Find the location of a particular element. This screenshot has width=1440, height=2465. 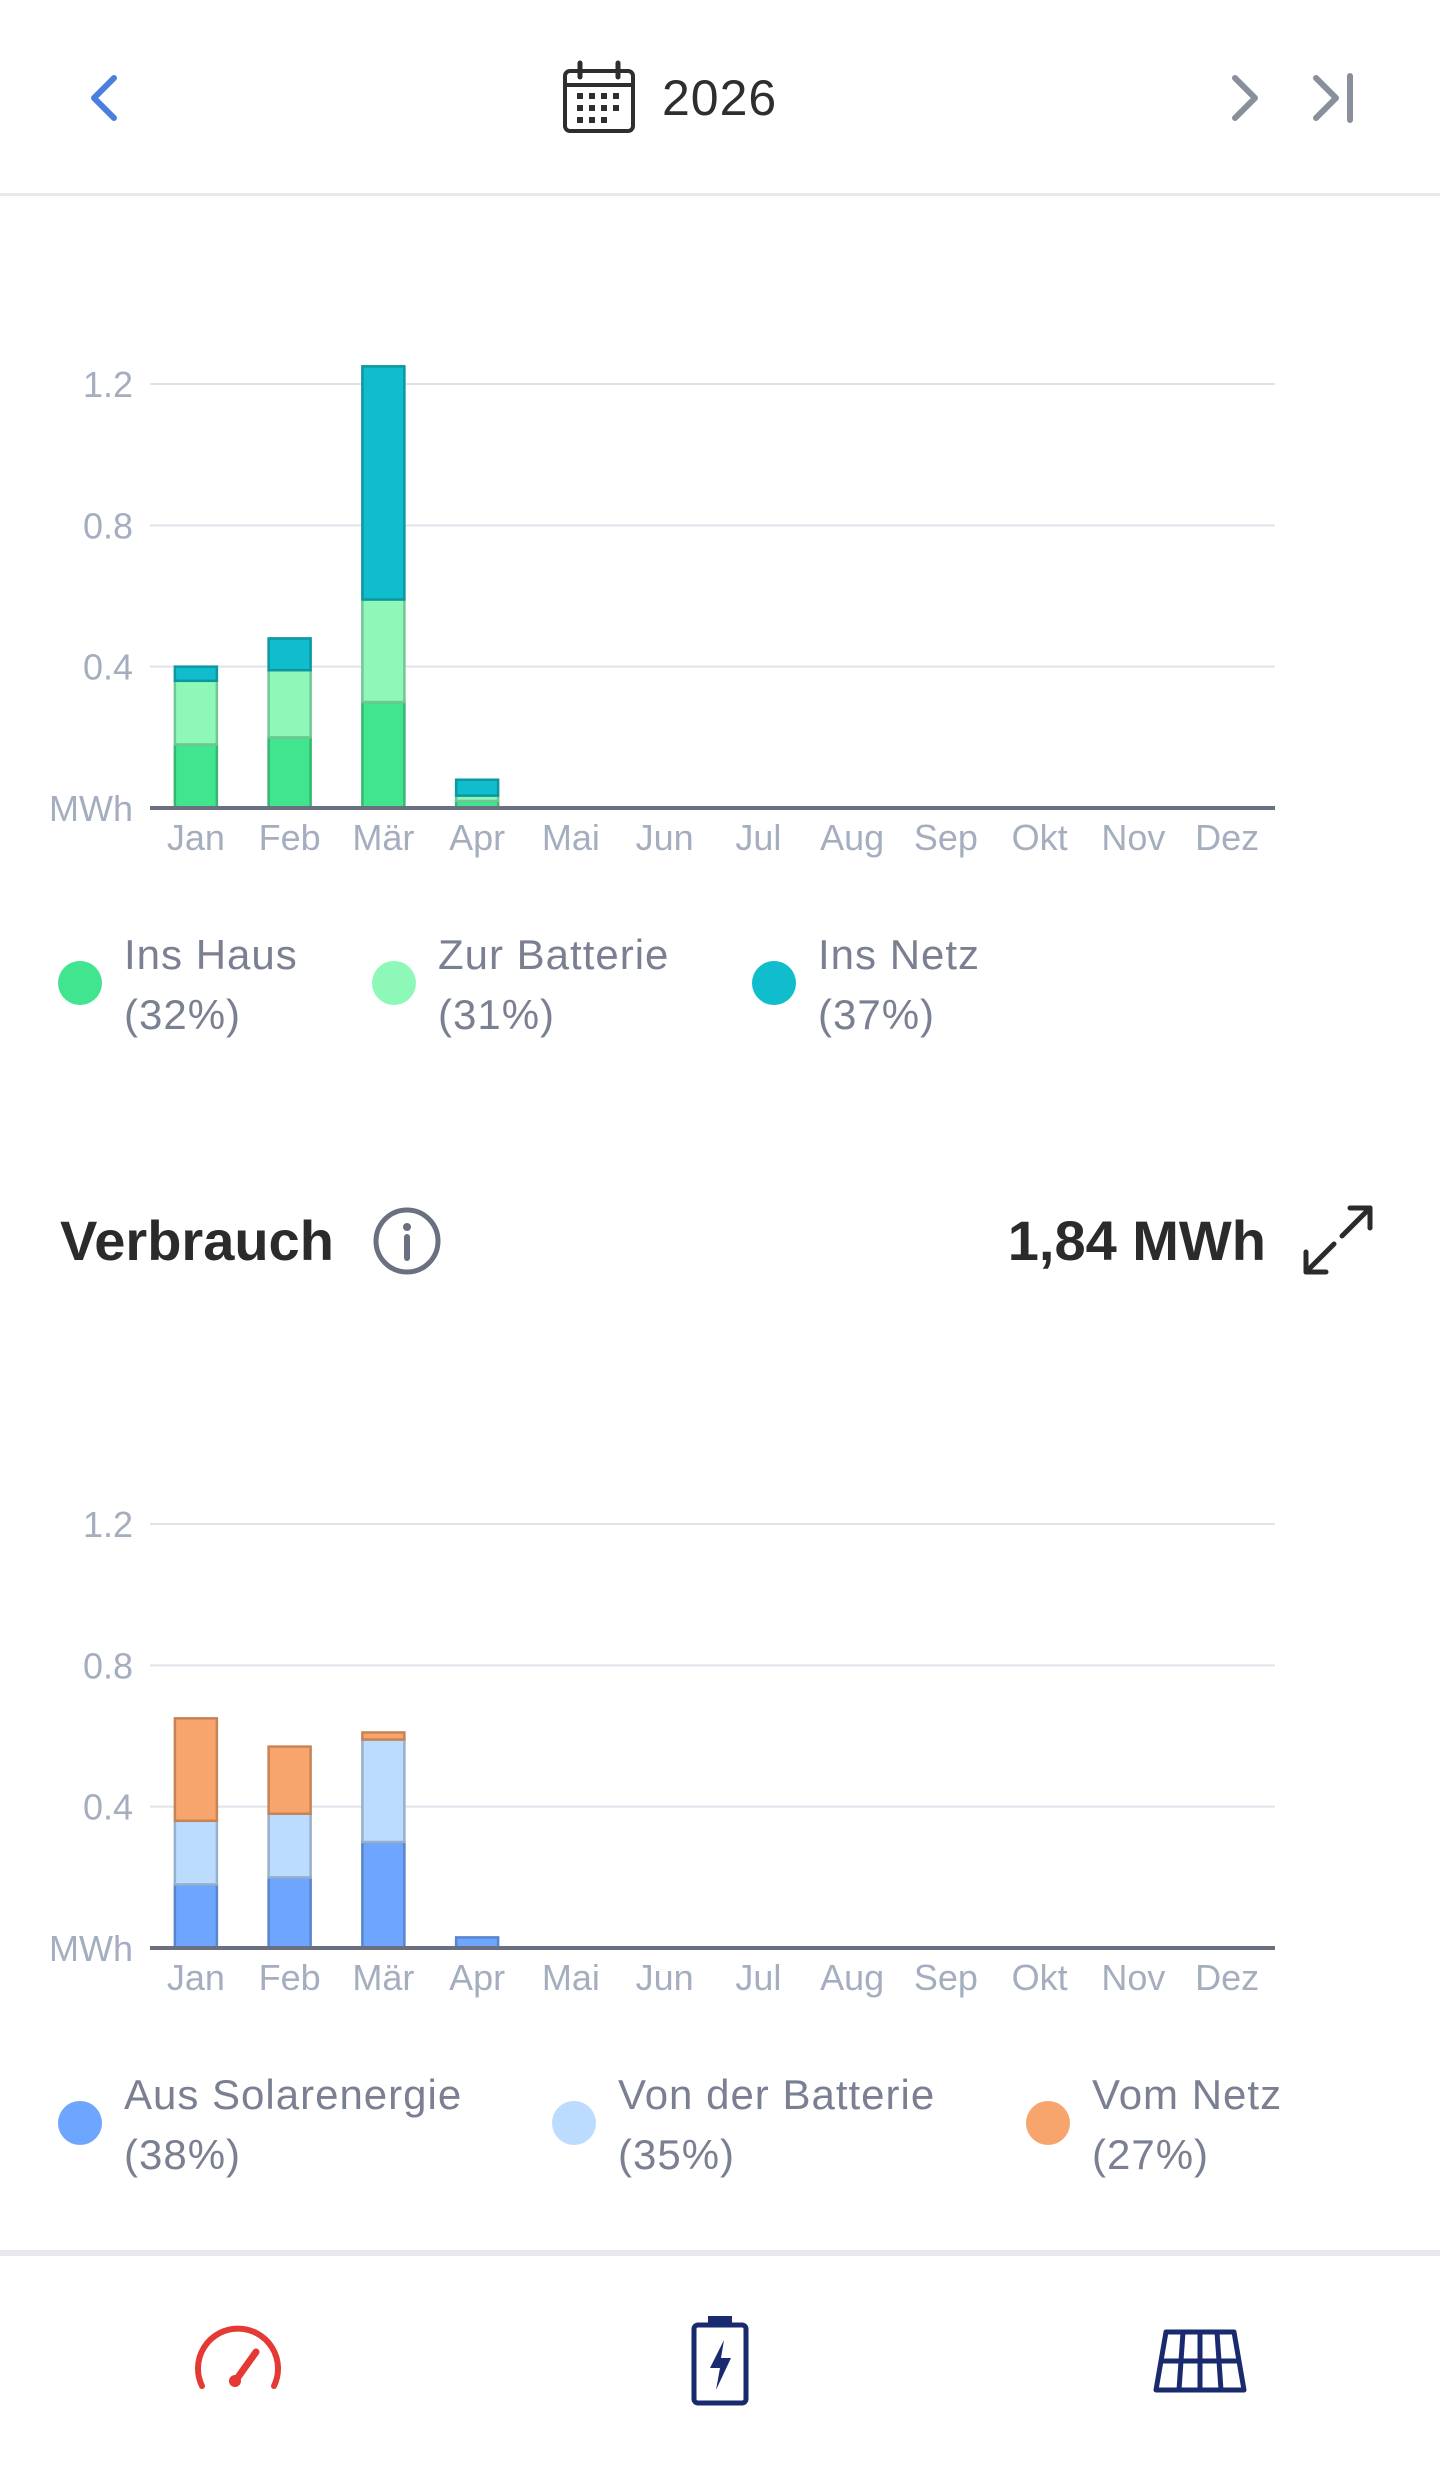

legend-percentage: (37%) is located at coordinates (877, 1014).